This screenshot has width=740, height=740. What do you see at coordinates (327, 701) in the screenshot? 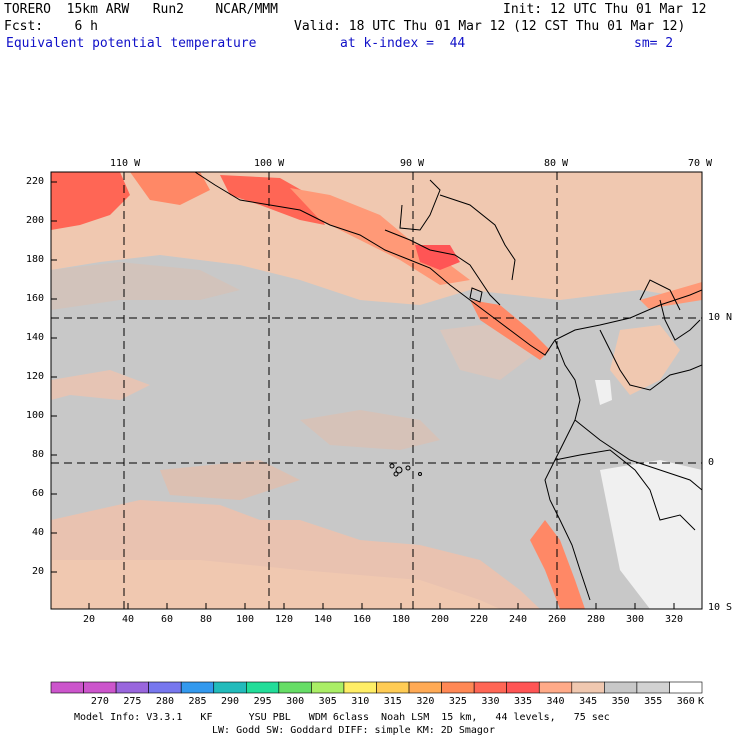
I see `colorbar-label: 305` at bounding box center [327, 701].